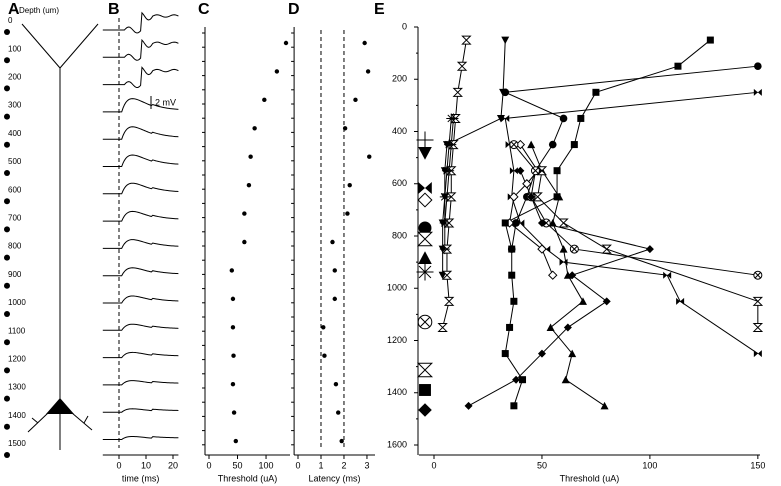 Image resolution: width=781 pixels, height=486 pixels. I want to click on scale-bar-label: 2 mV, so click(165, 102).